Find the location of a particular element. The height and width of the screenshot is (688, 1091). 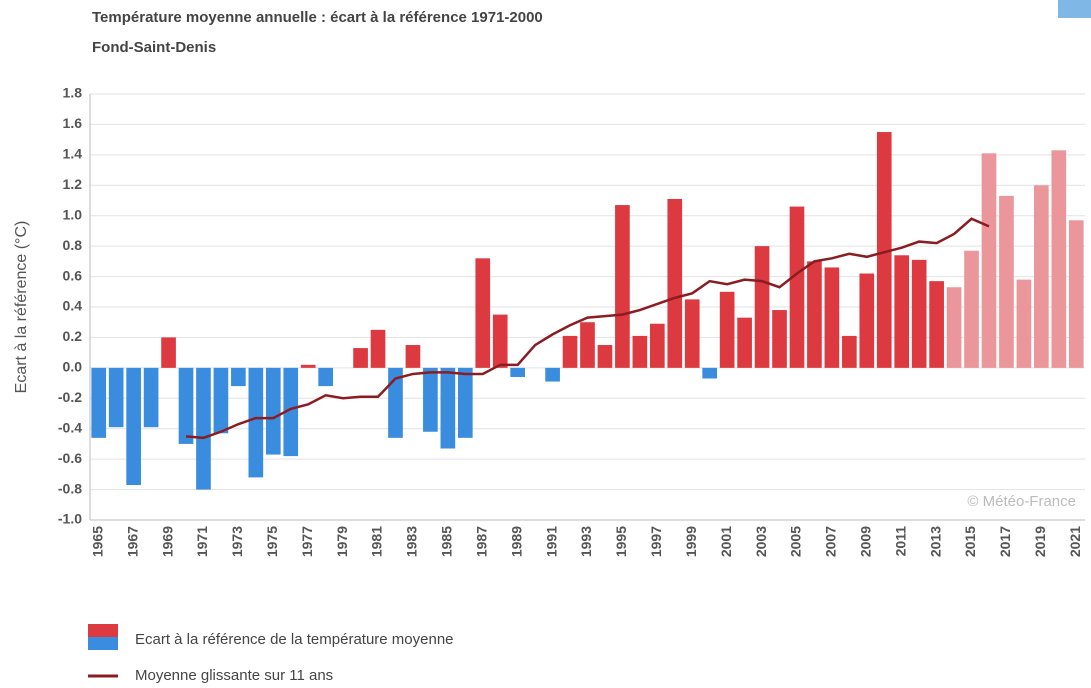

x-tick-label: 1991 is located at coordinates (551, 541).